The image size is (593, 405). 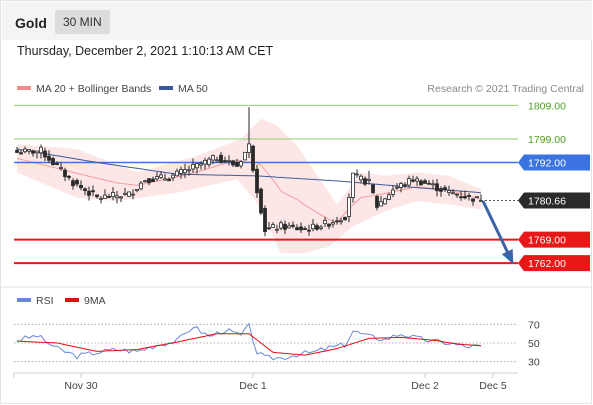 I want to click on ma50-legend-swatch, so click(x=166, y=88).